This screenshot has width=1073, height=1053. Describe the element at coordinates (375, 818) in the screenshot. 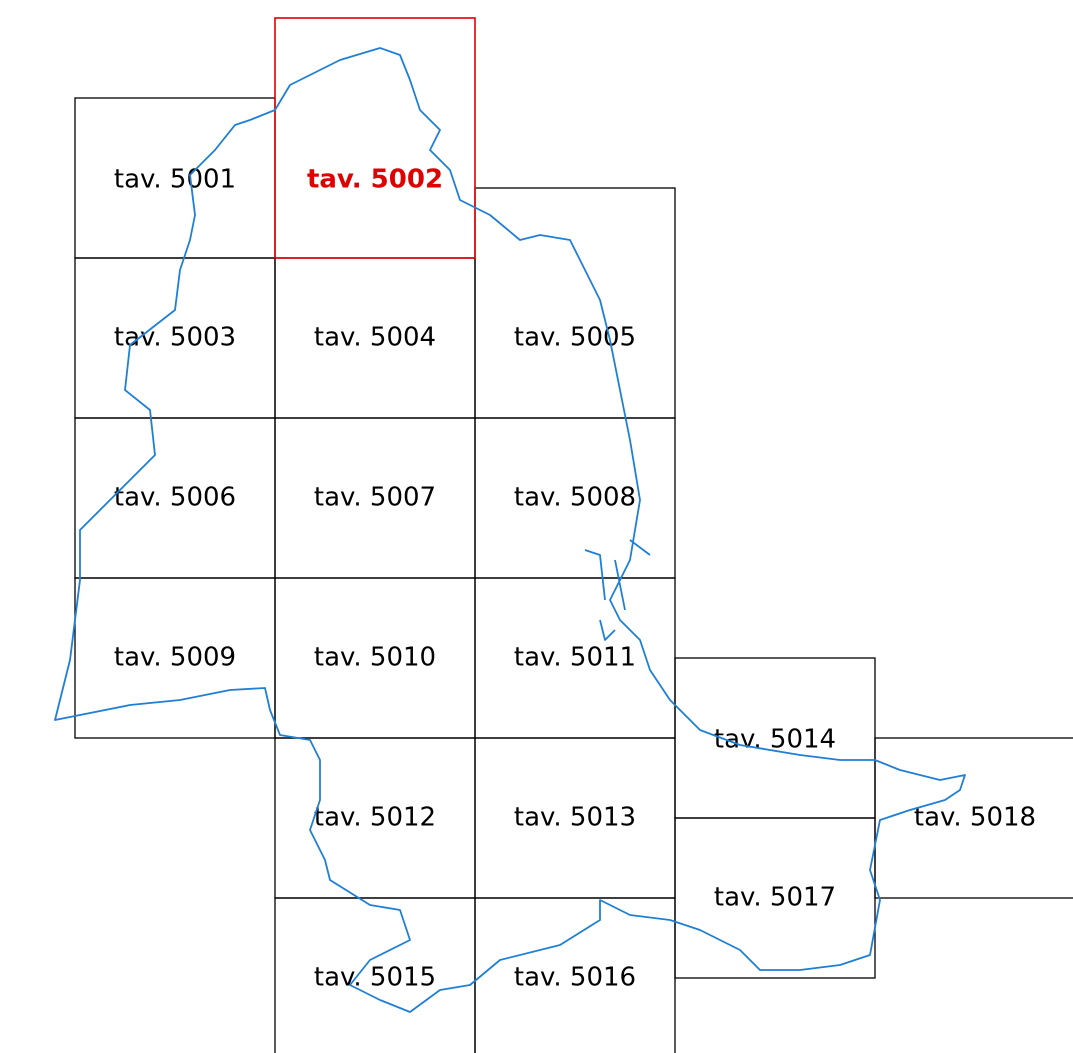

I see `tile-label: tav. 5012` at that location.